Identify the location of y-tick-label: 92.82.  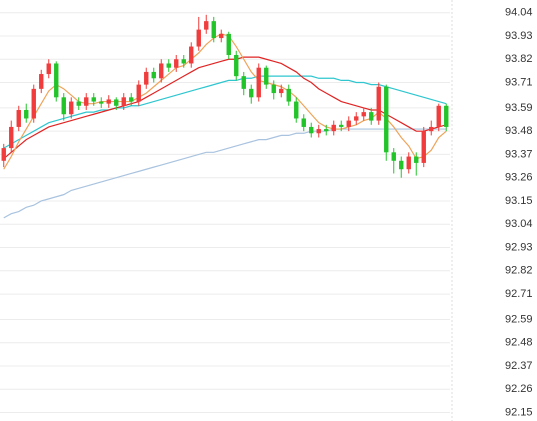
(519, 271).